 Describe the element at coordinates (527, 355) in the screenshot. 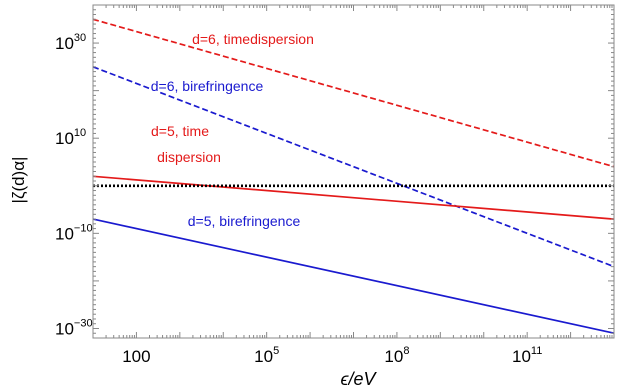

I see `x-tick-label: 10¹¹` at that location.